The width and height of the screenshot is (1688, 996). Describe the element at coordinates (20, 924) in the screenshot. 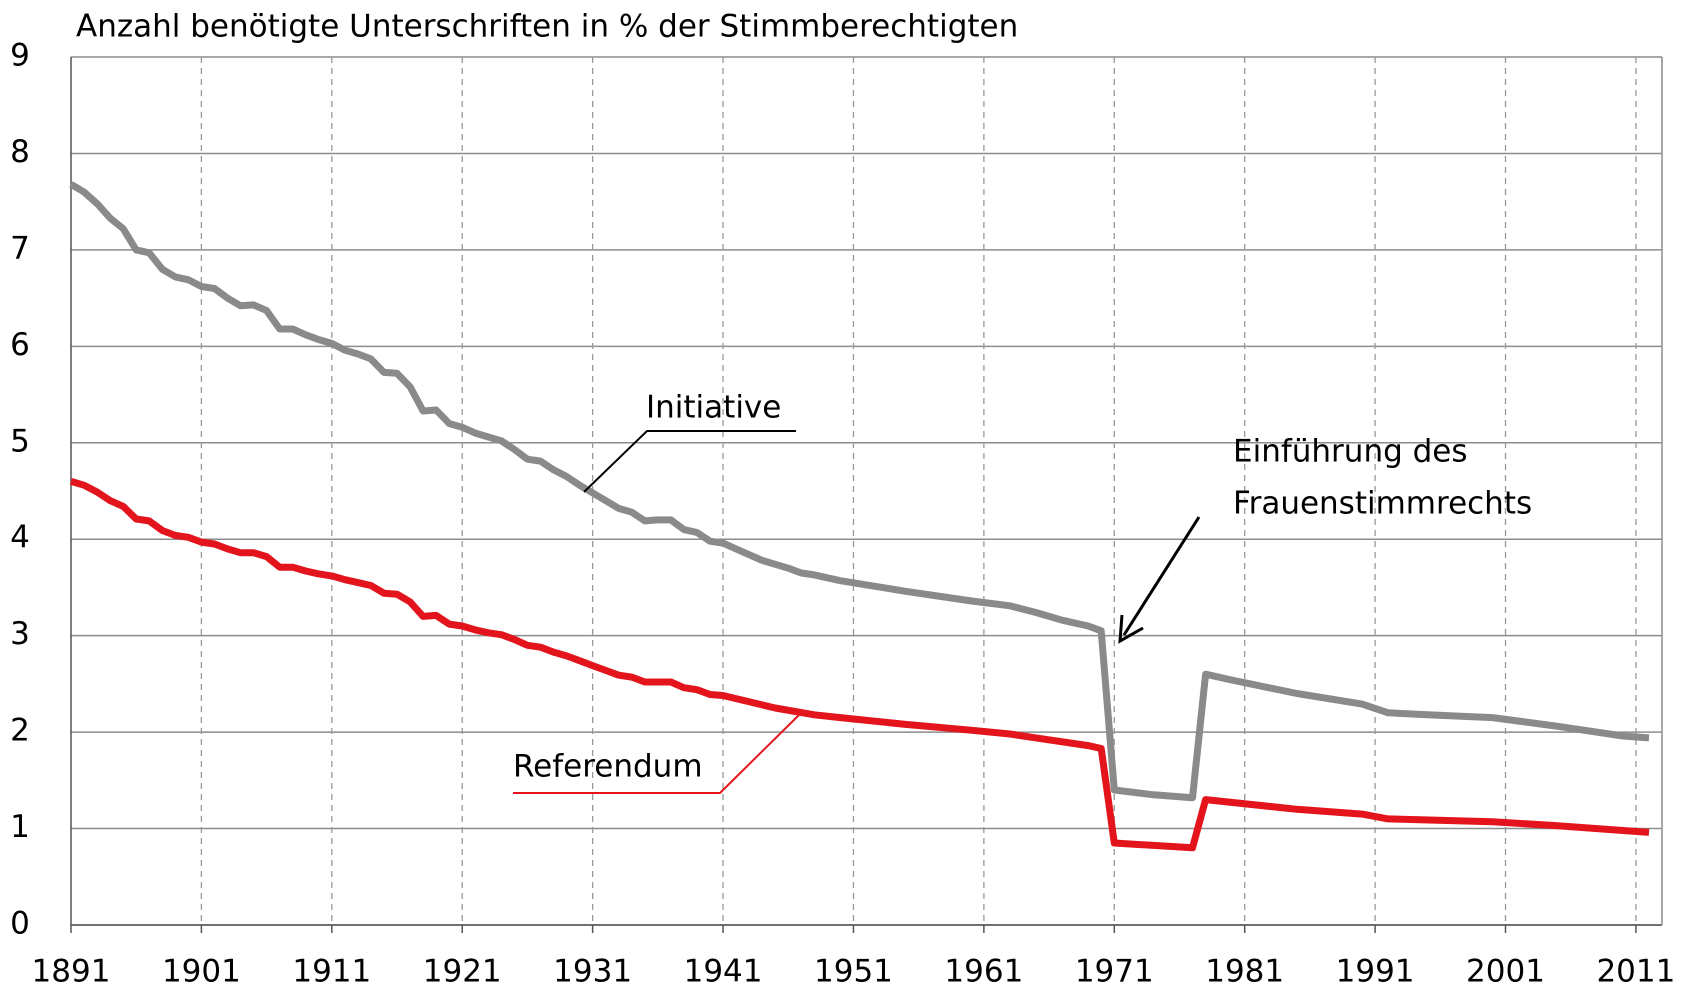

I see `y-tick-label: 0` at that location.